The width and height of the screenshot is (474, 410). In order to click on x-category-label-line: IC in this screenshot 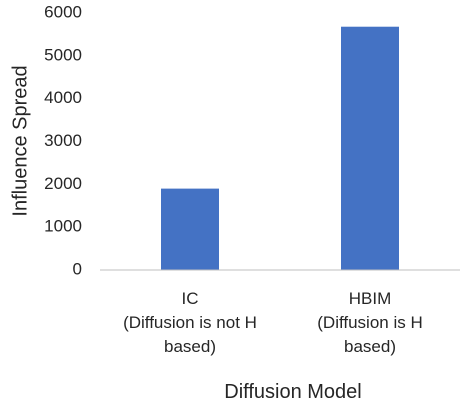, I will do `click(190, 298)`.